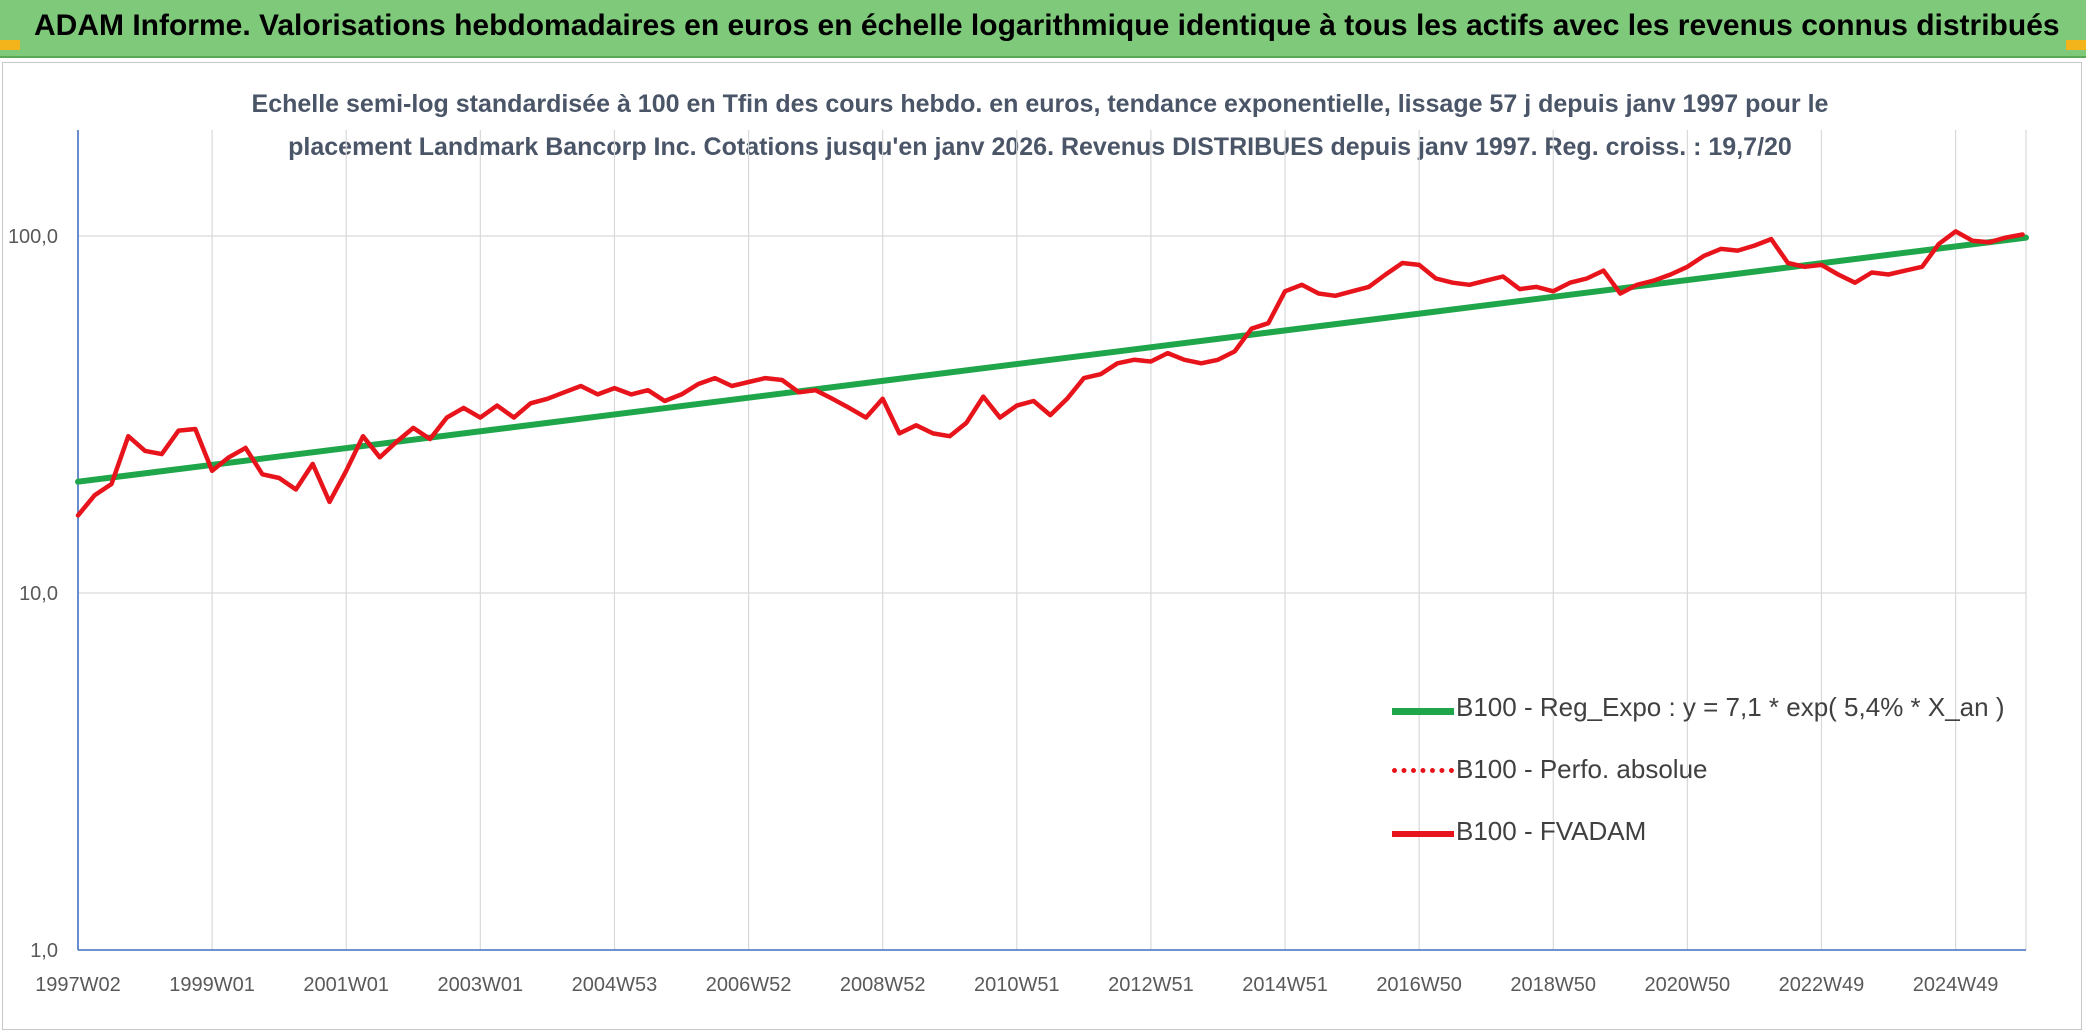  Describe the element at coordinates (1553, 985) in the screenshot. I see `x-tick-label-11: 2018W50` at that location.